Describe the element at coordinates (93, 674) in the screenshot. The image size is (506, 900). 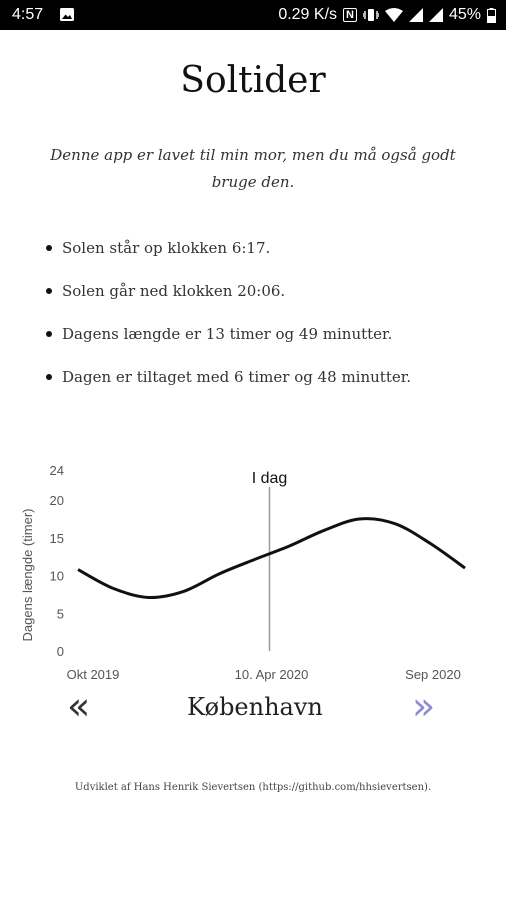
I see `x-tick-label: Okt 2019` at that location.